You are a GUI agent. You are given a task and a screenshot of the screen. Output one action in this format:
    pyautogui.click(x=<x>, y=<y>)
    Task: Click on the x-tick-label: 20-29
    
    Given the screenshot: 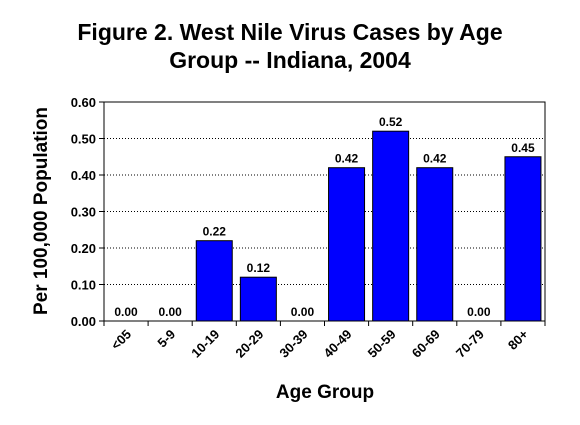 What is the action you would take?
    pyautogui.click(x=249, y=344)
    